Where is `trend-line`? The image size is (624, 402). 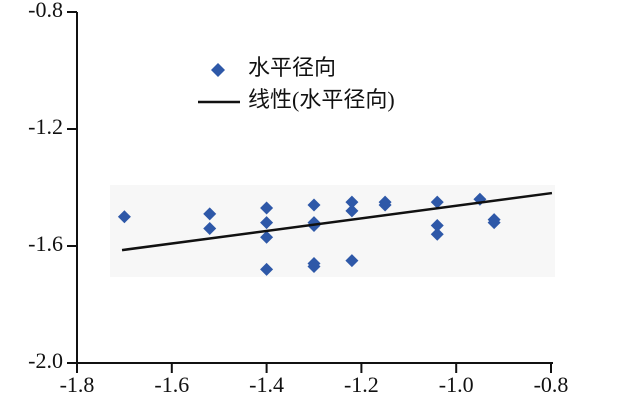 trend-line is located at coordinates (337, 221).